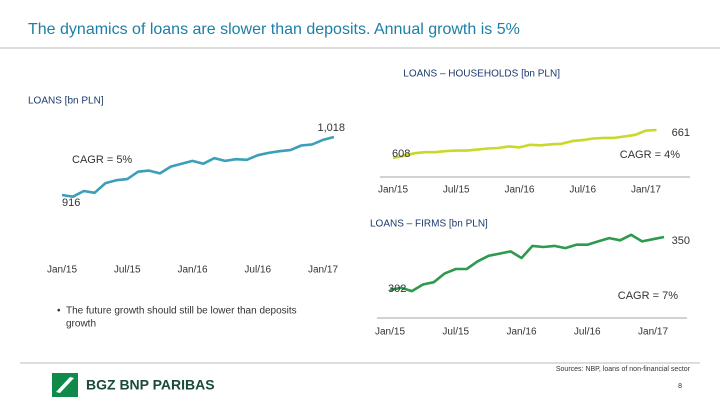 The height and width of the screenshot is (405, 720). What do you see at coordinates (681, 133) in the screenshot?
I see `annotation: 661` at bounding box center [681, 133].